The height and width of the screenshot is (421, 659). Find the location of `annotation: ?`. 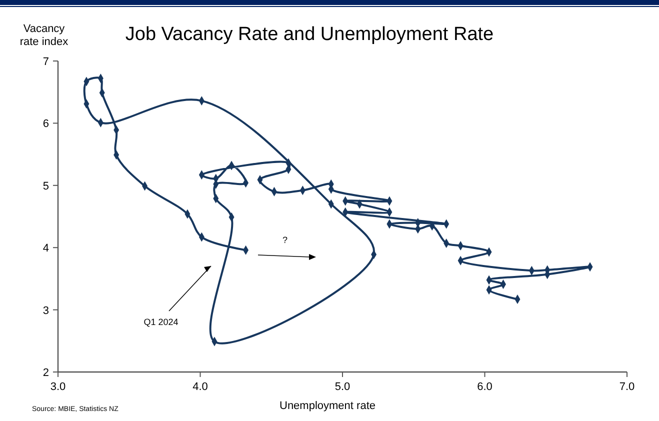

annotation: ? is located at coordinates (285, 240).